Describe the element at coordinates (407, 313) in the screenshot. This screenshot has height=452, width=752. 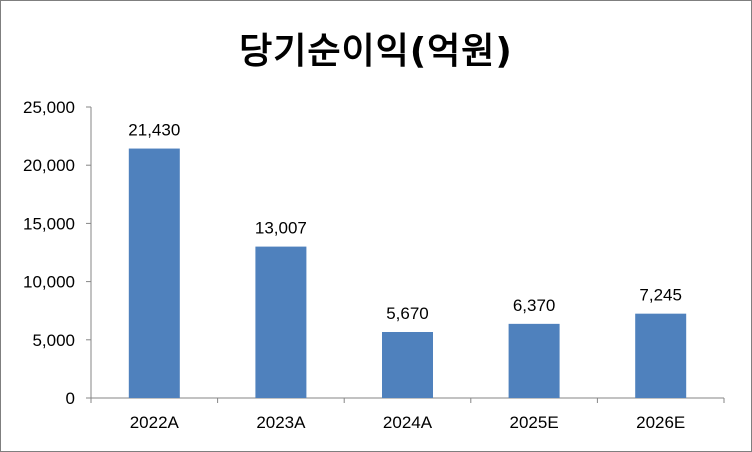
I see `data-label: 5,670` at that location.